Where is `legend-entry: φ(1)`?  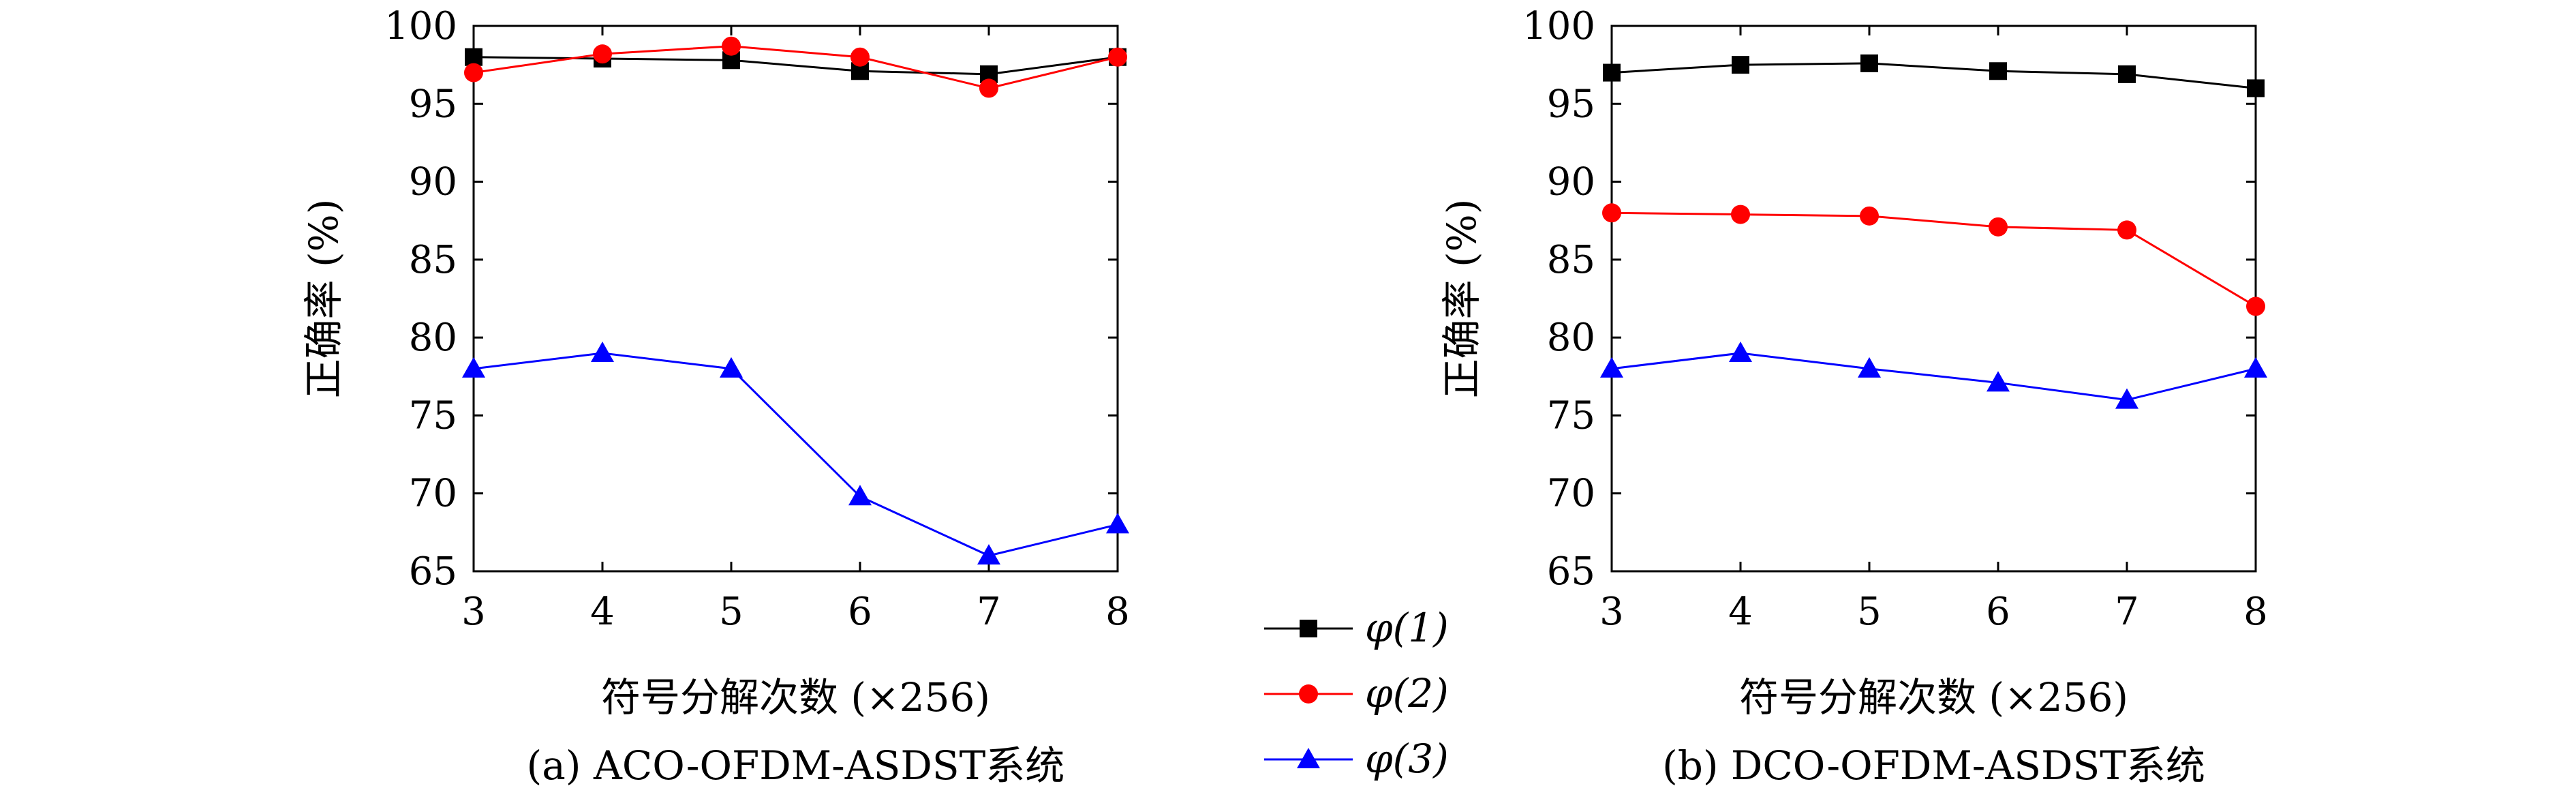
legend-entry: φ(1) is located at coordinates (1356, 628).